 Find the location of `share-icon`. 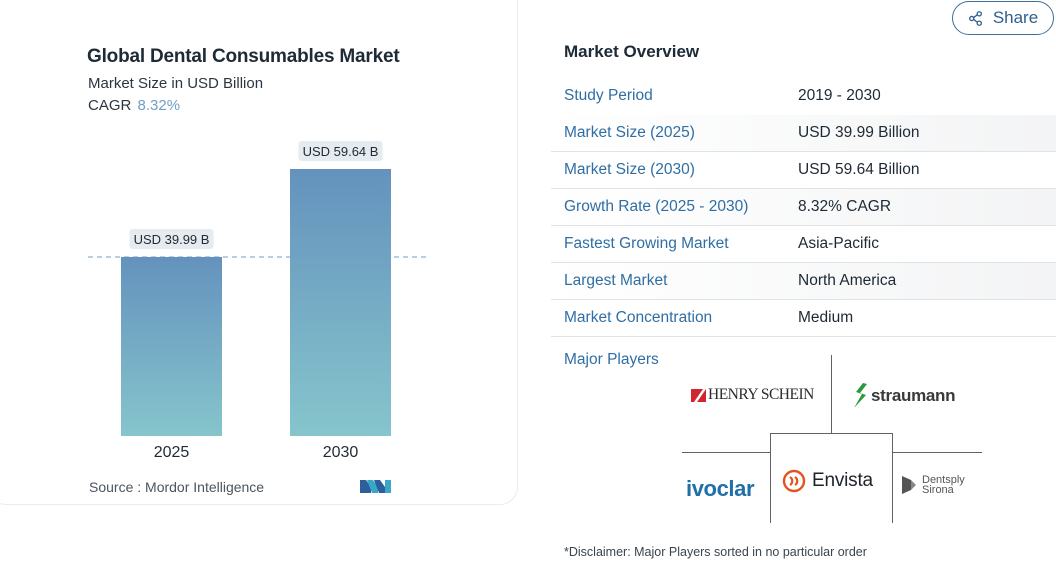

share-icon is located at coordinates (975, 18).